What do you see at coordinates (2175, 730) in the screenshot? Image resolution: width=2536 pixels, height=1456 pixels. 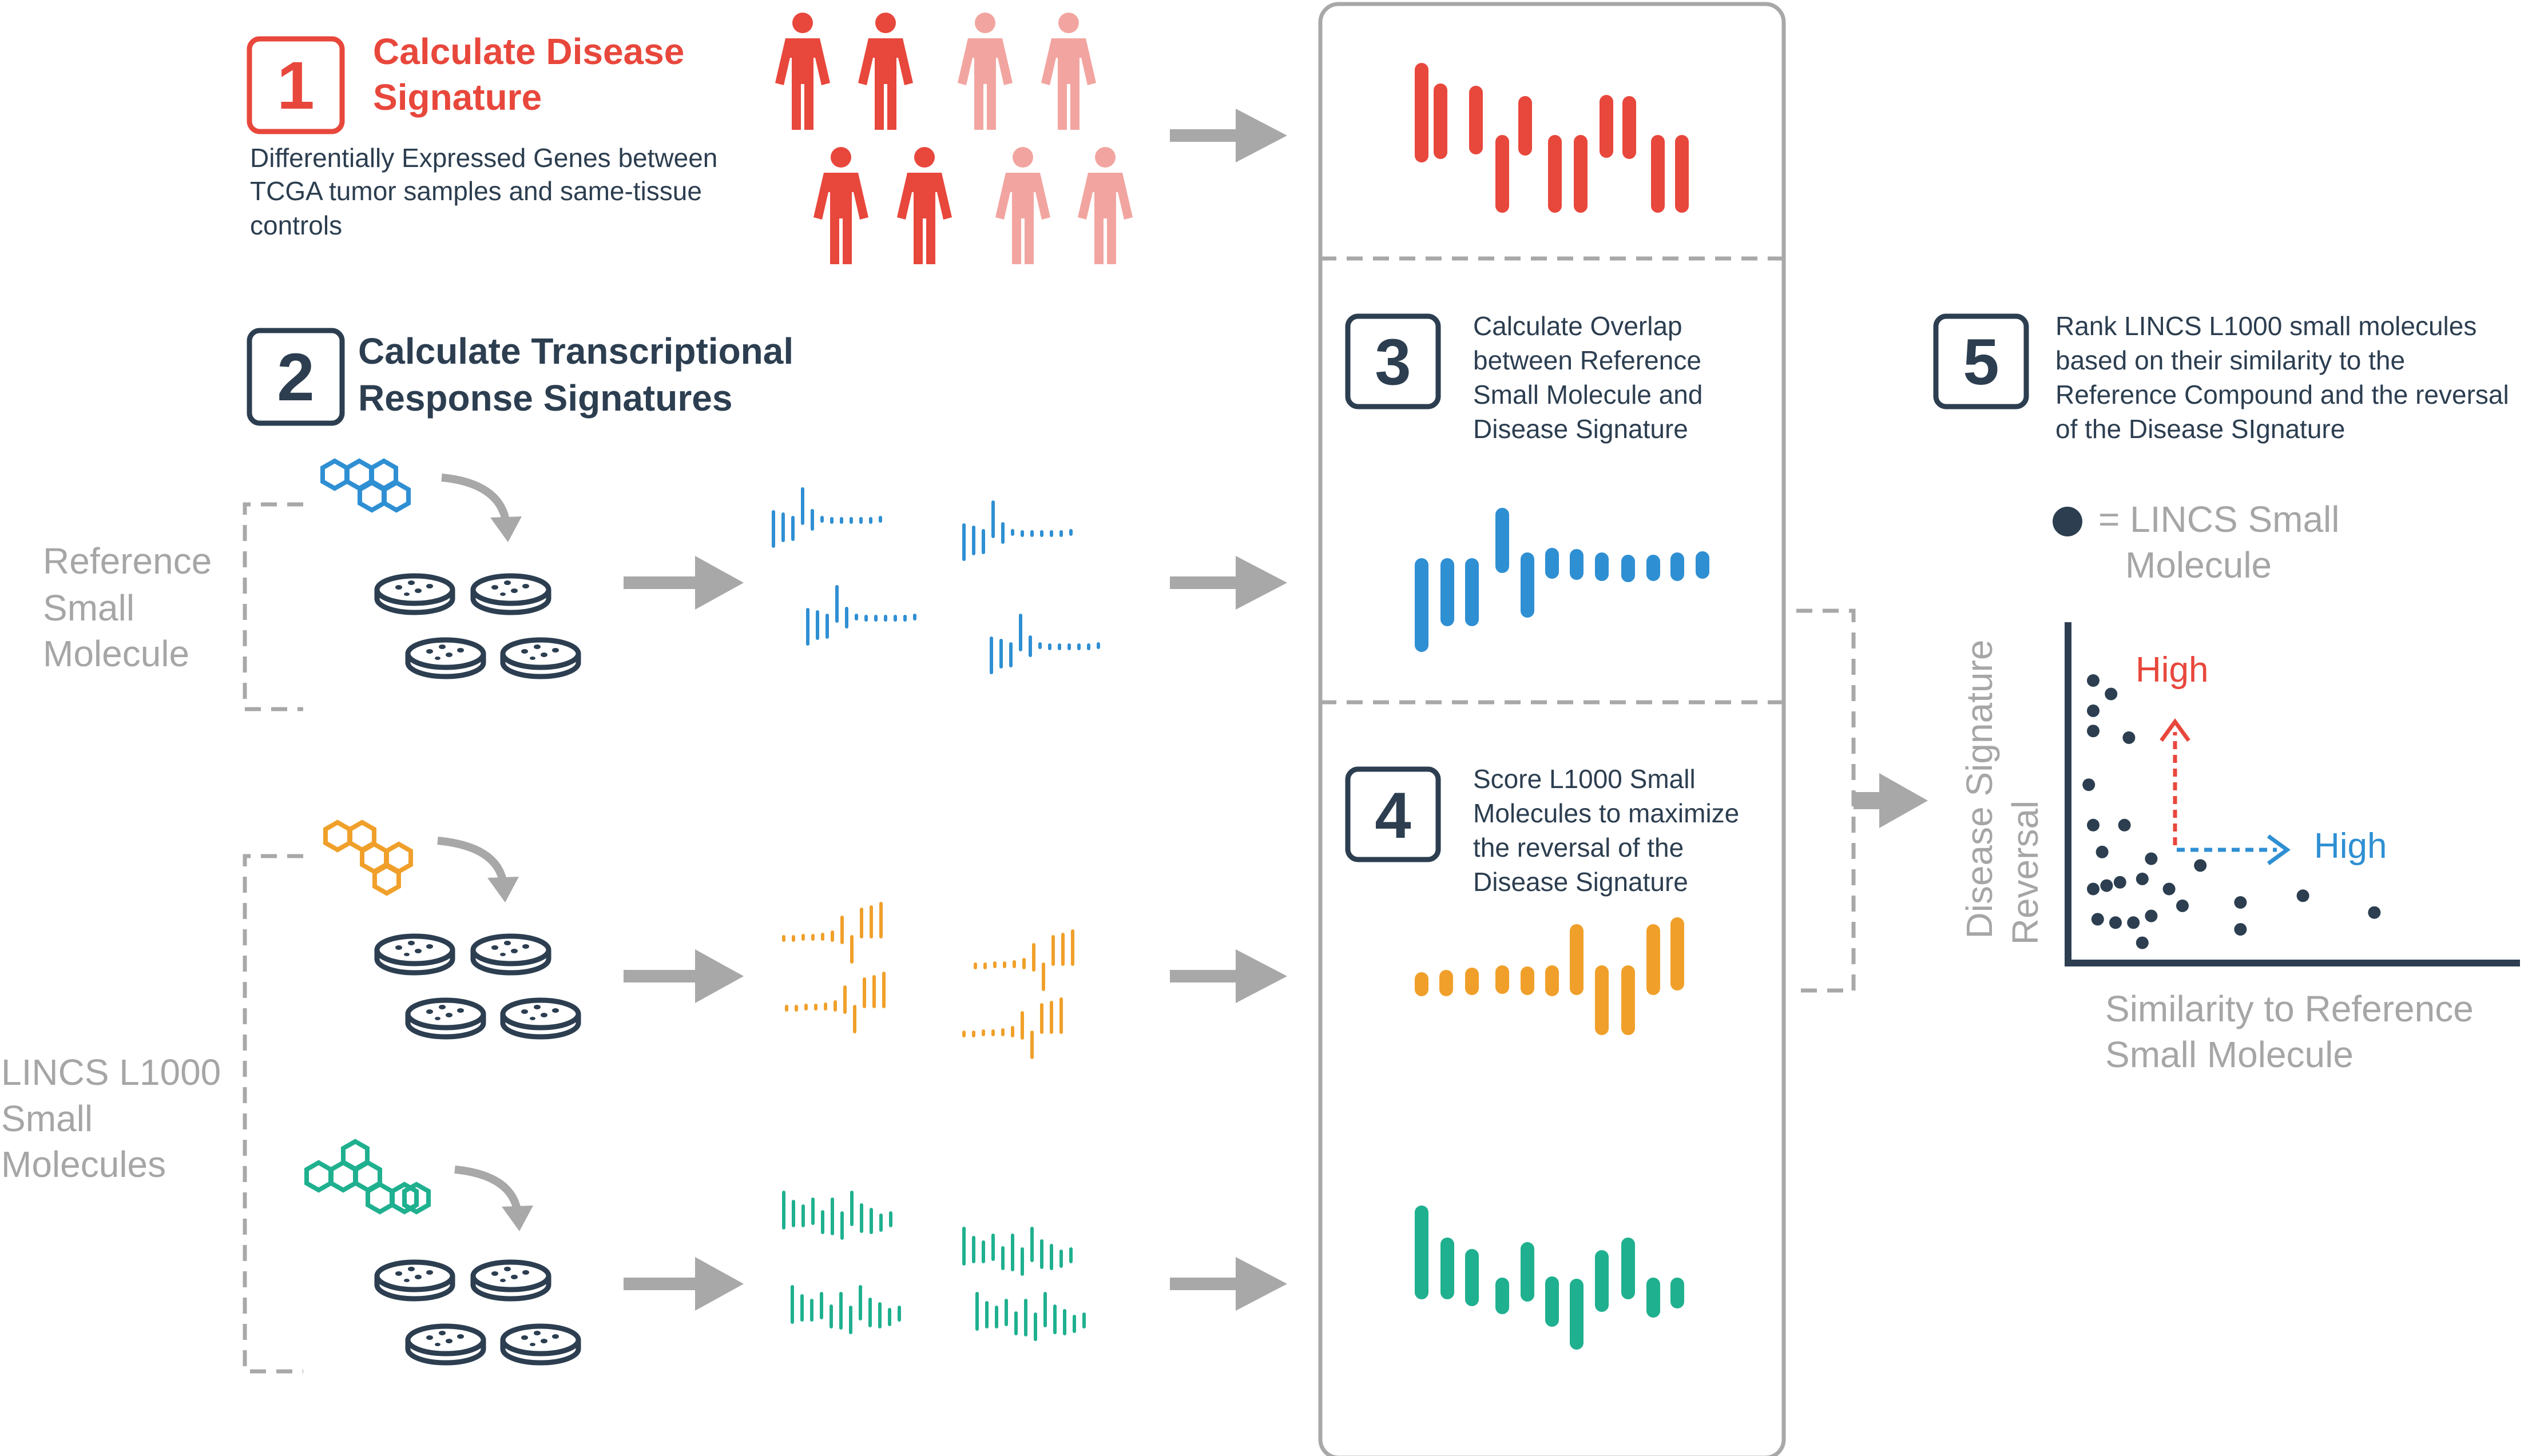 I see `high-y-arrow-head` at bounding box center [2175, 730].